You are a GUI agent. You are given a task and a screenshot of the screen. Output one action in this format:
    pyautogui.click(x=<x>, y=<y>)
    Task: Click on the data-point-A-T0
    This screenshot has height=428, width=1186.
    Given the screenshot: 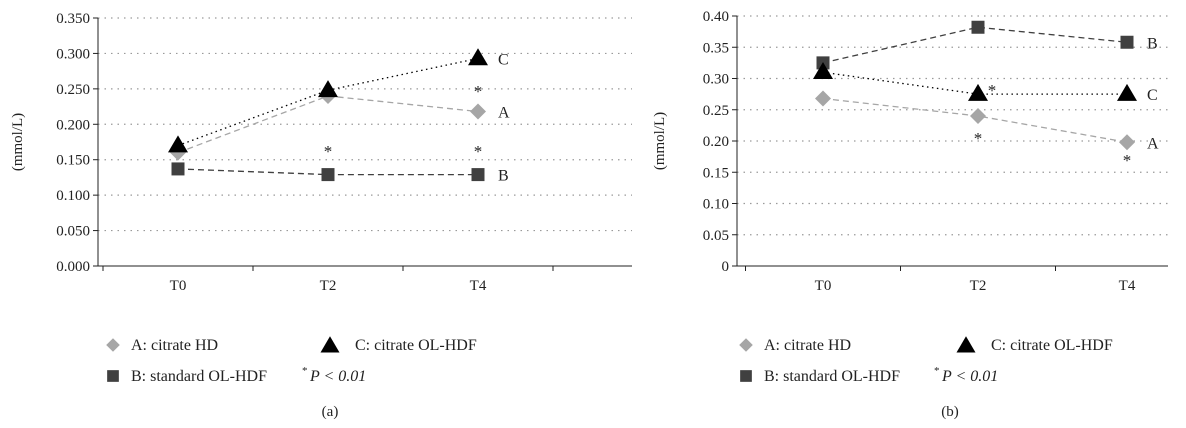 What is the action you would take?
    pyautogui.click(x=823, y=98)
    